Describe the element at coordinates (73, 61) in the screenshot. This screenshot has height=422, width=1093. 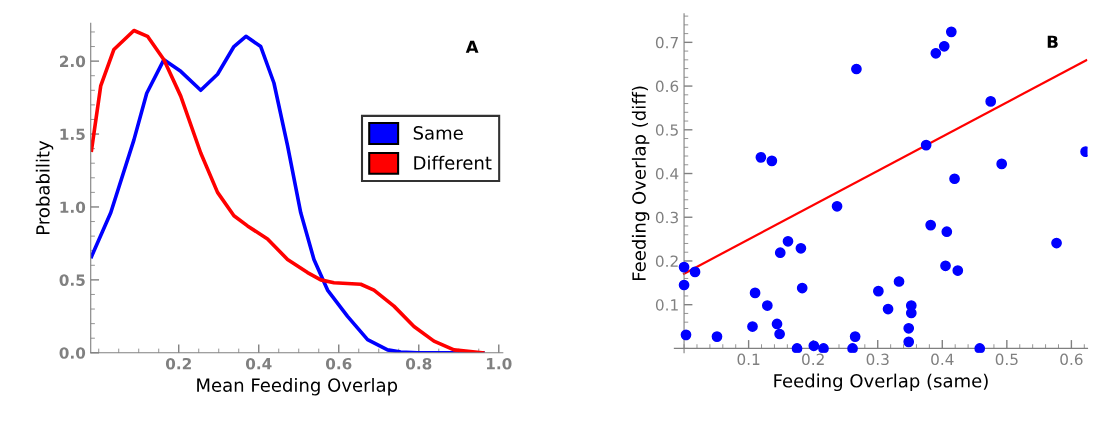
I see `y-tick-label: 2.0` at that location.